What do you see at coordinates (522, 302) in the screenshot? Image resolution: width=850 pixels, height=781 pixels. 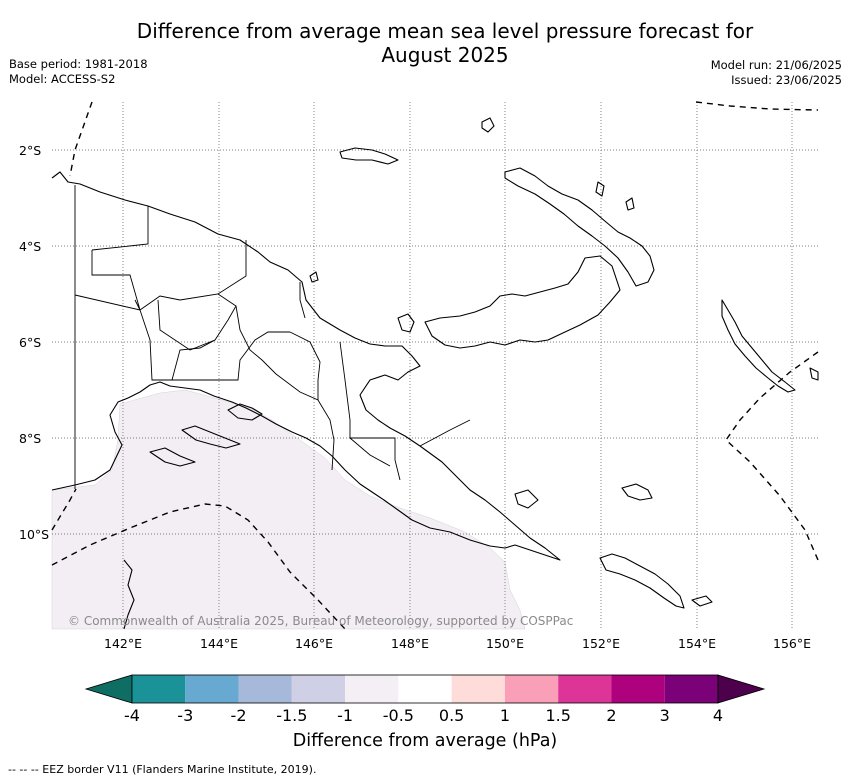 I see `north-coast` at bounding box center [522, 302].